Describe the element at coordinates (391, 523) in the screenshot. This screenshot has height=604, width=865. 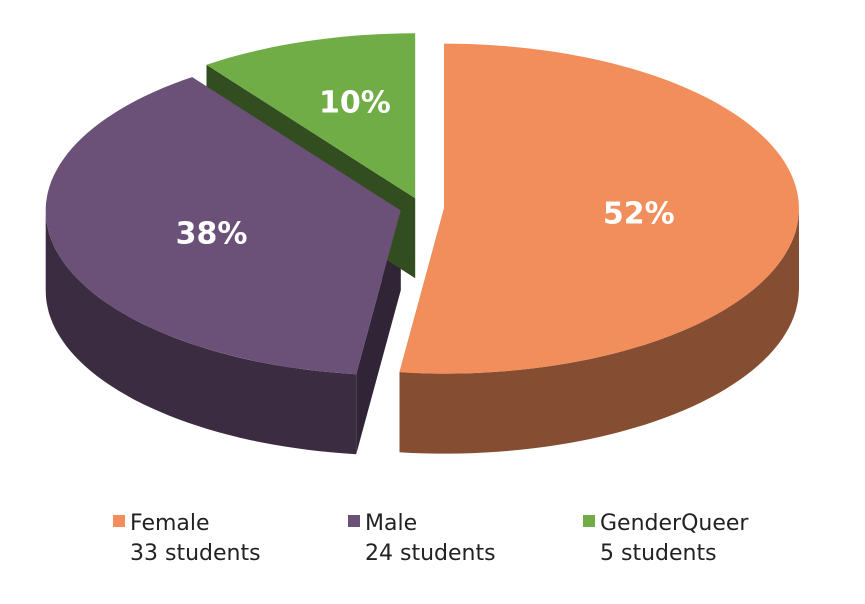
I see `legend-label: Male` at that location.